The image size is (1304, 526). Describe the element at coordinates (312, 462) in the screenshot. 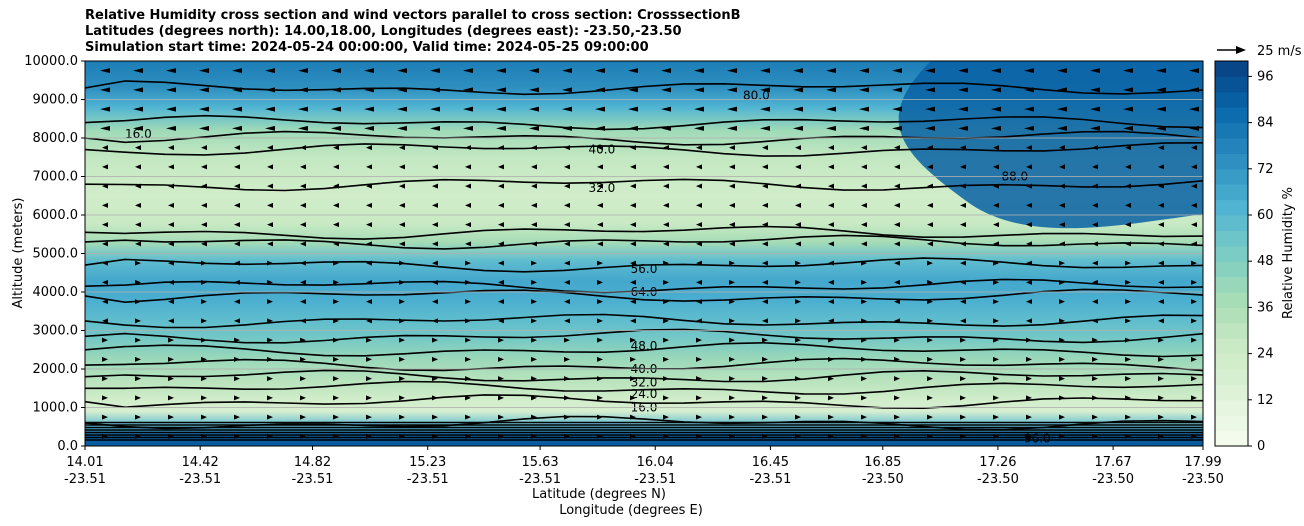

I see `x-tick-label-lat: 14.82` at that location.